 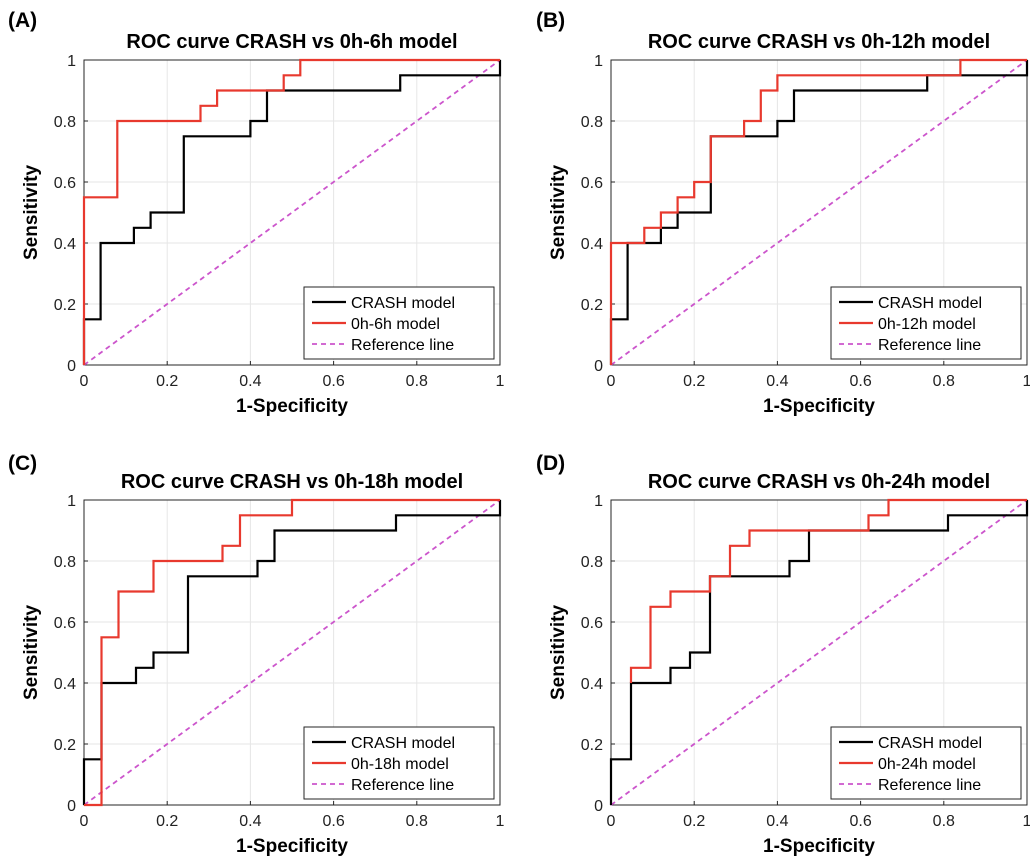 I want to click on series-line-0h-12h-model, so click(x=818, y=211).